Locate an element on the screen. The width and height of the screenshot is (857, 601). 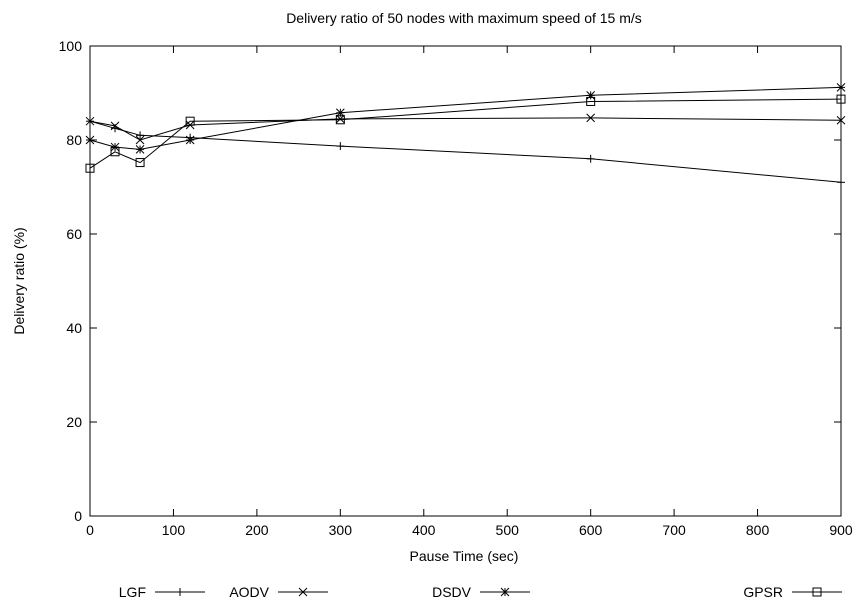
series-dsdv is located at coordinates (465, 118).